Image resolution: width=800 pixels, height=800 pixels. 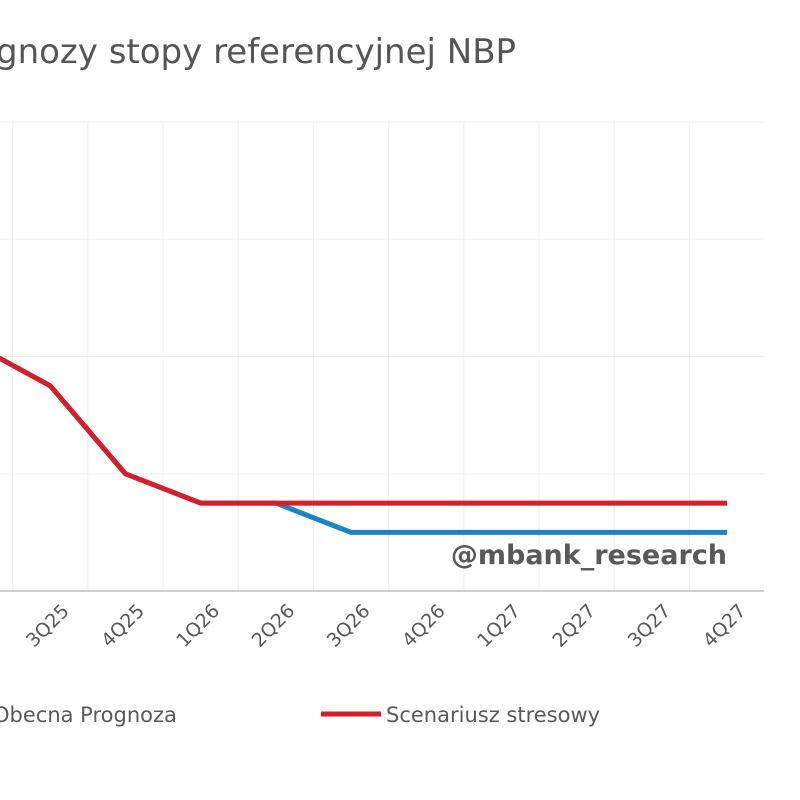 I want to click on x-tick-label: 1Q27, so click(x=499, y=626).